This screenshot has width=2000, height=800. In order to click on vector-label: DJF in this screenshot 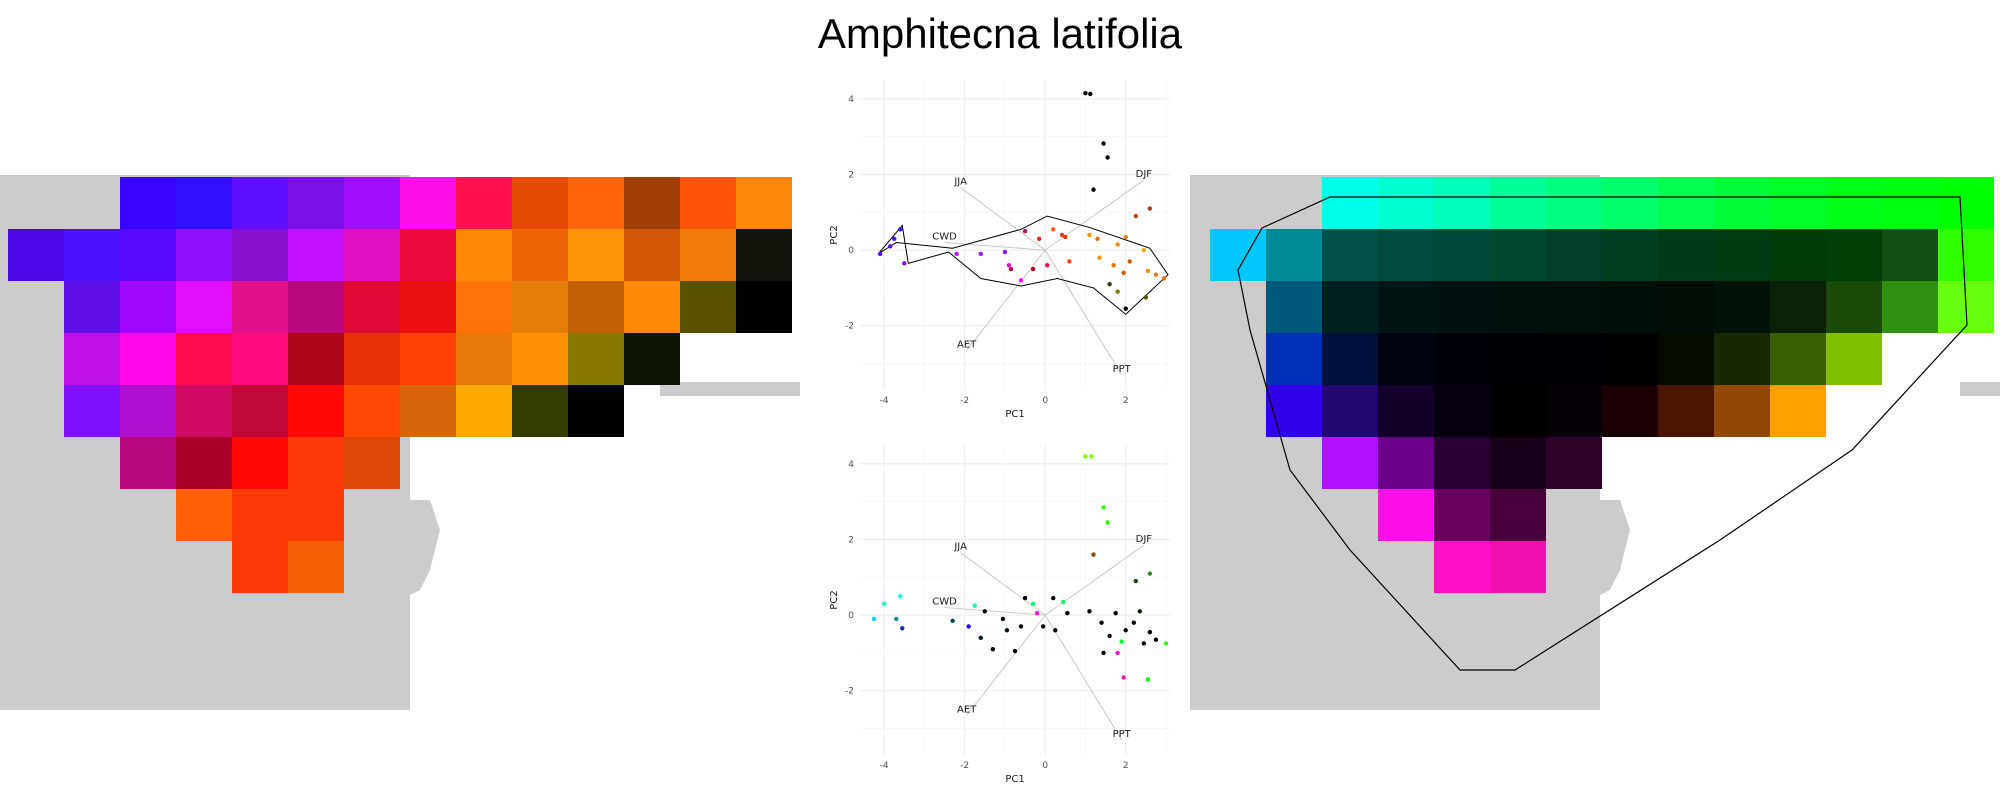, I will do `click(1144, 539)`.